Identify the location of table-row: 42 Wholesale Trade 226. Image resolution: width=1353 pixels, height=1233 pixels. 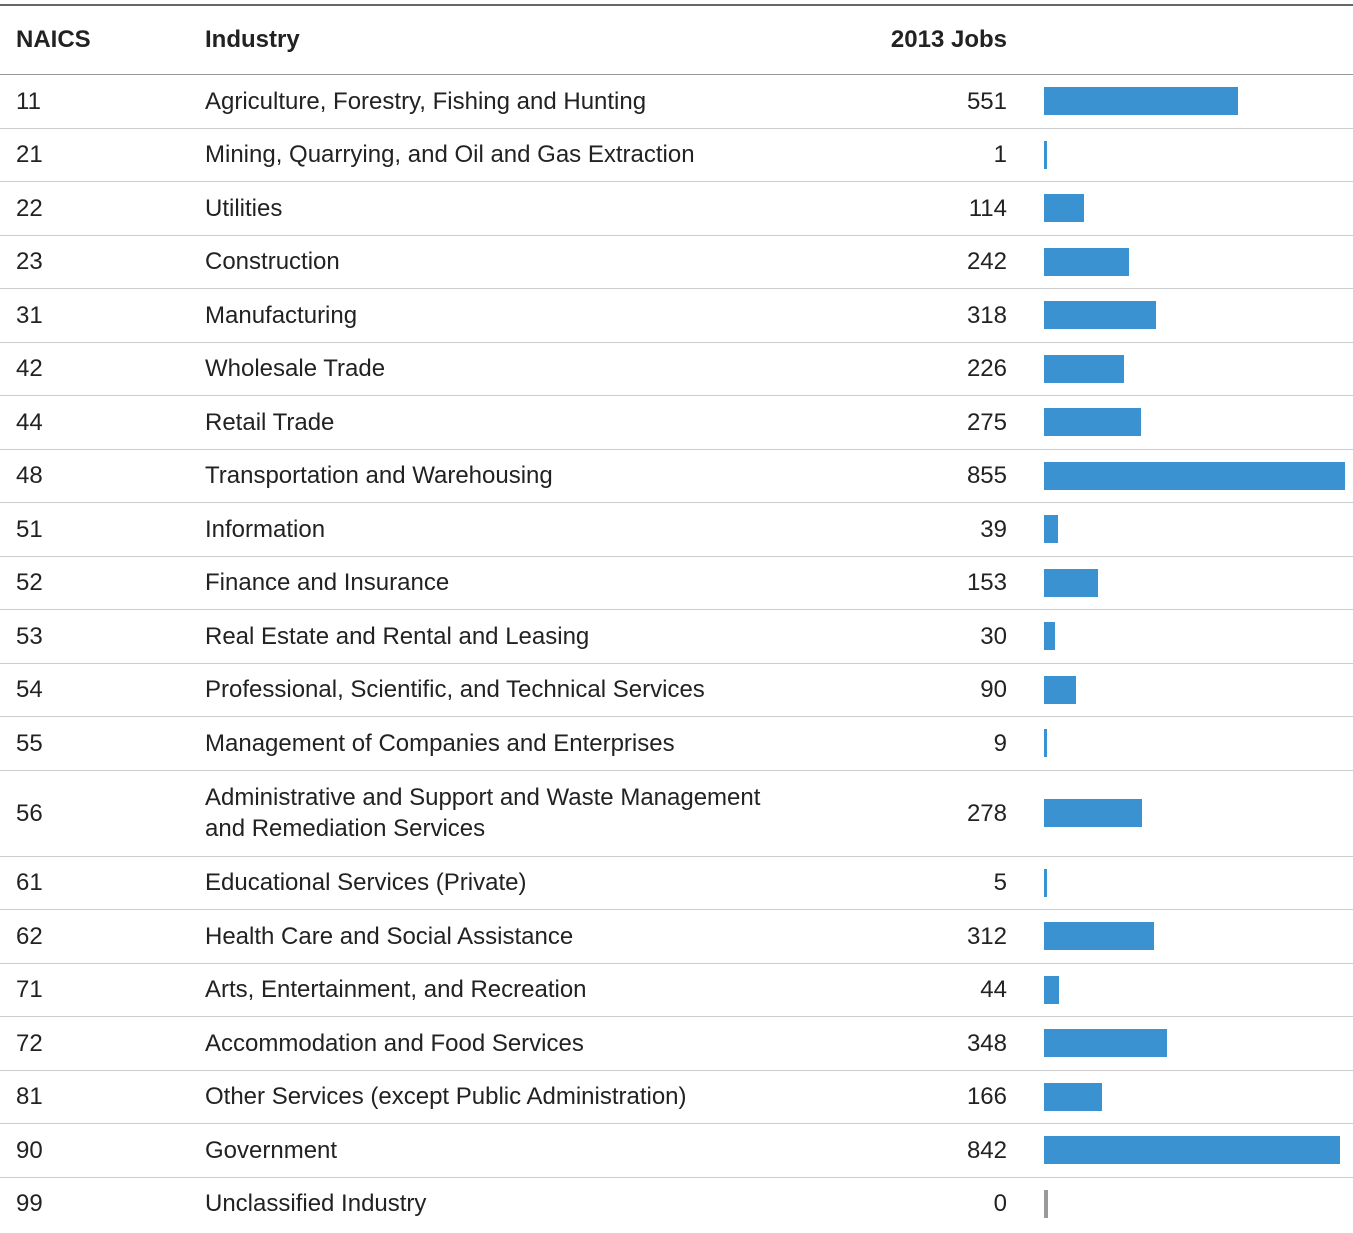
(676, 369).